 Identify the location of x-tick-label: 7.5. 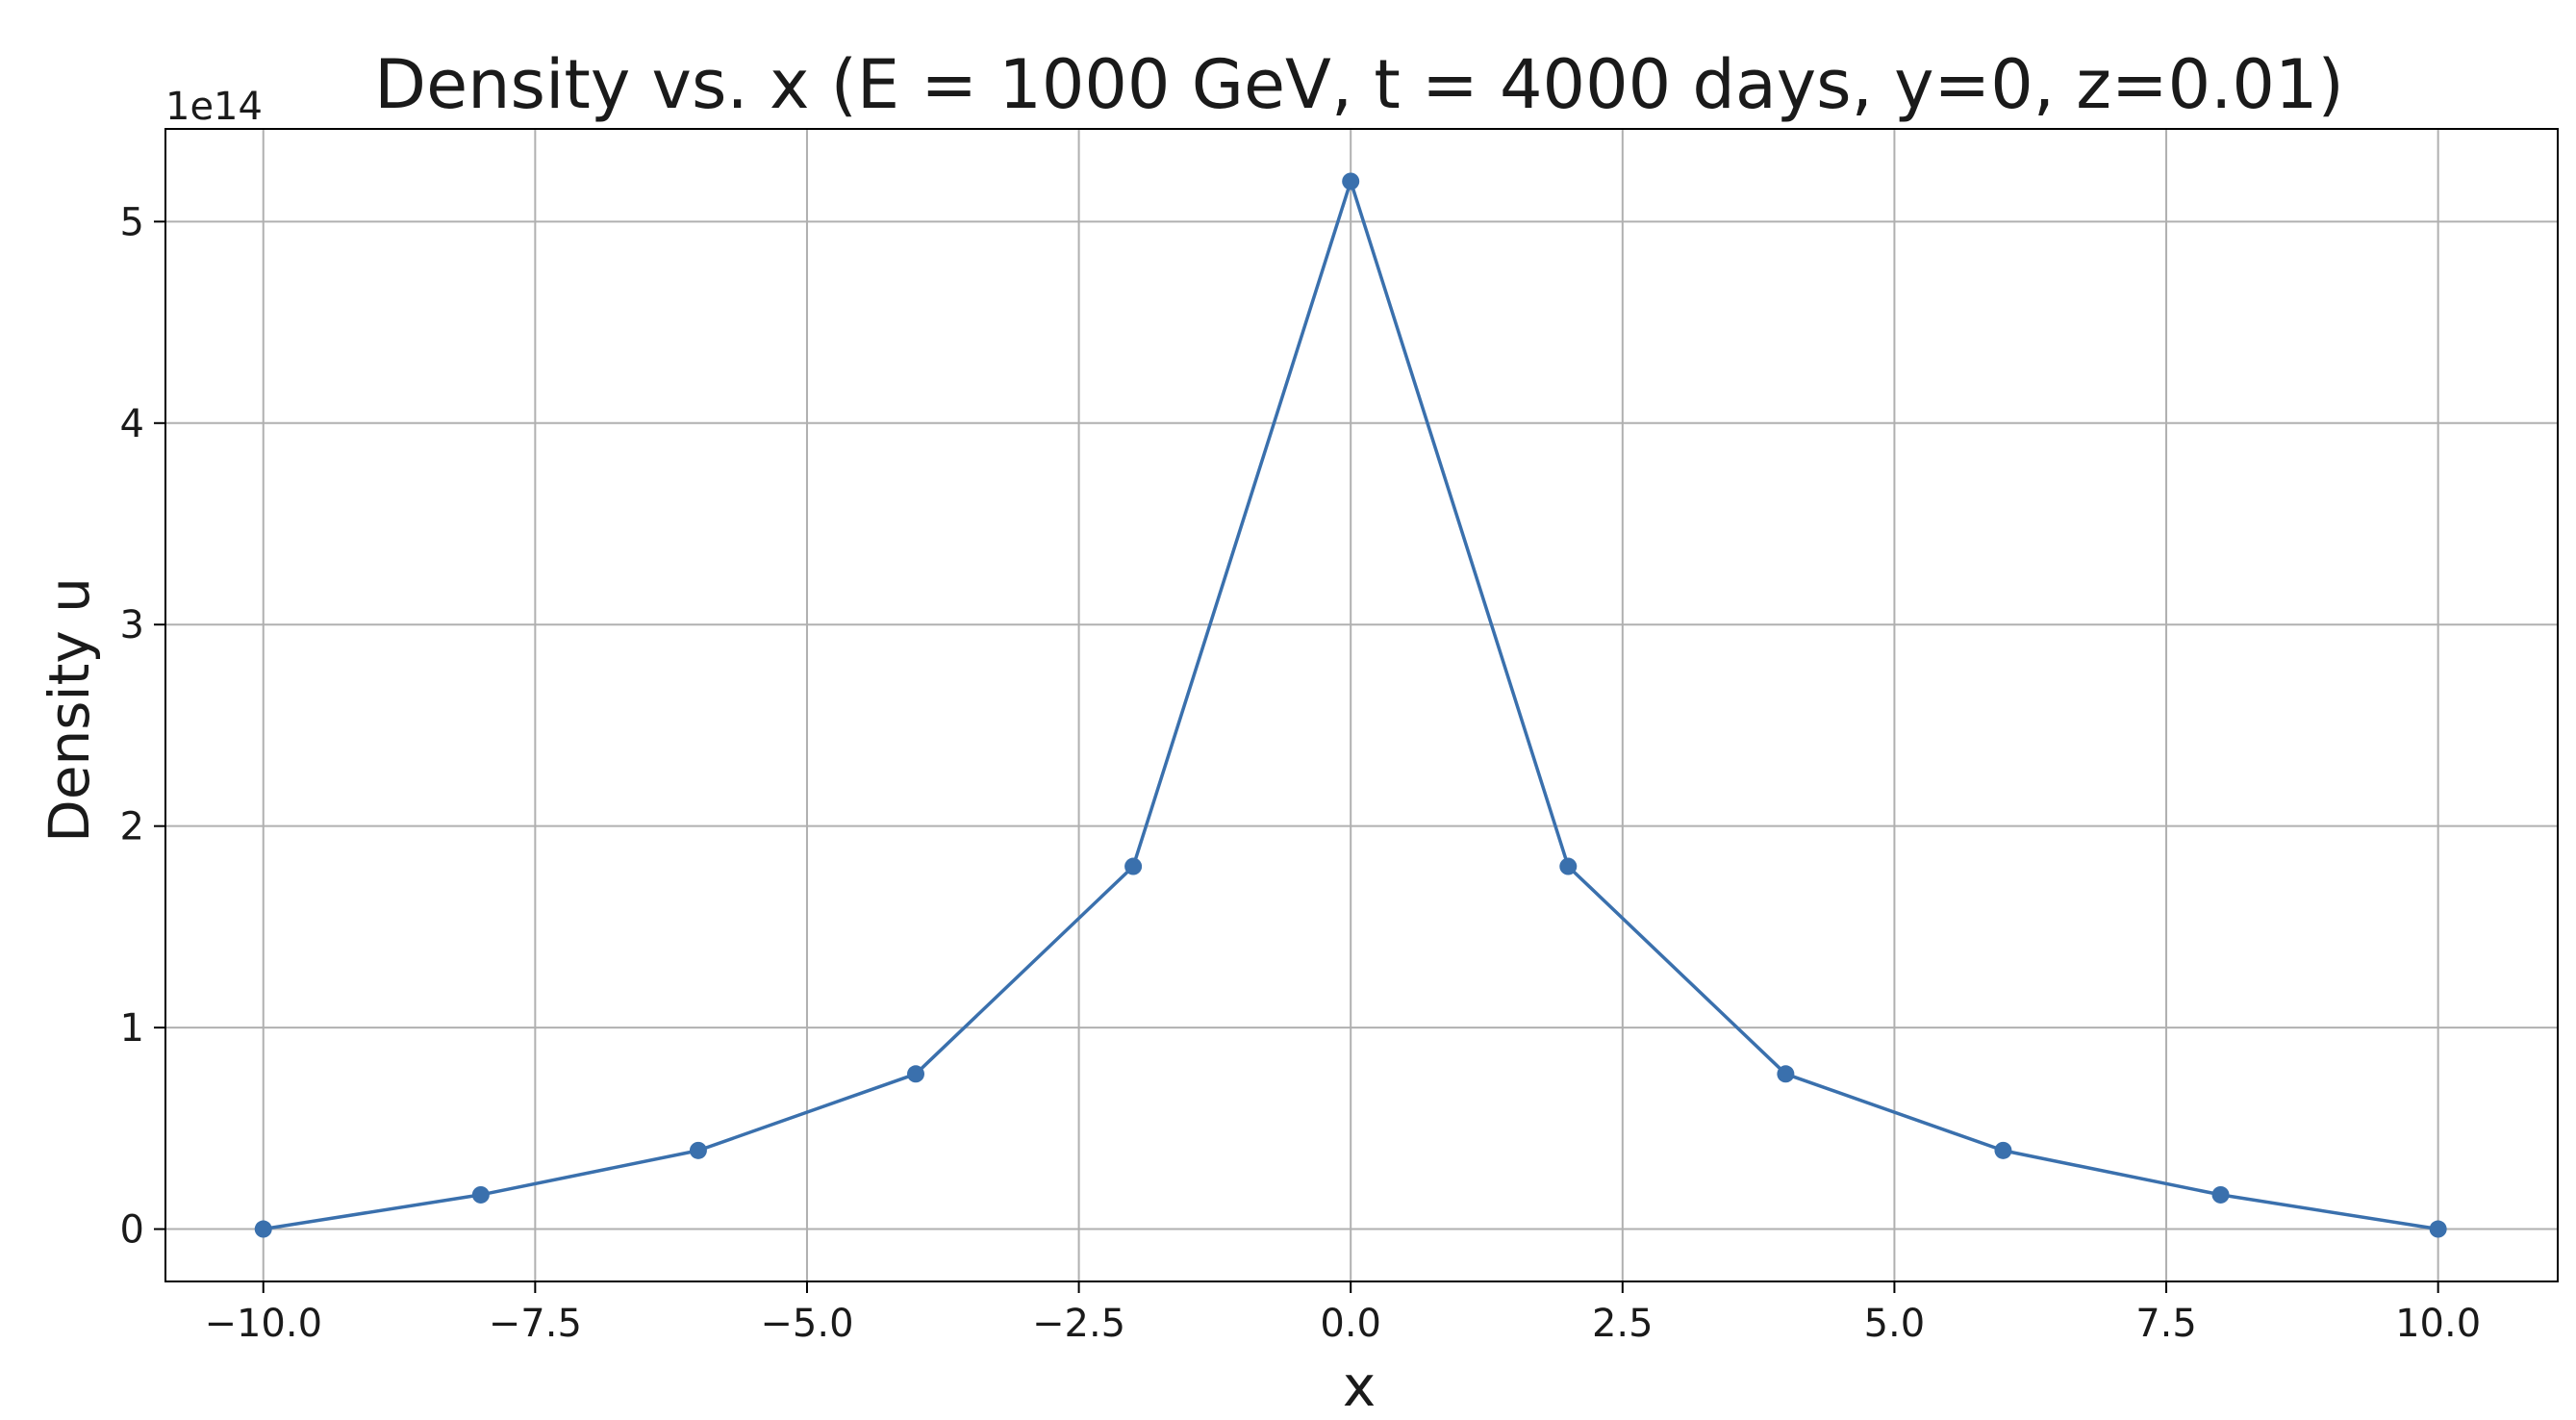
(2166, 1324).